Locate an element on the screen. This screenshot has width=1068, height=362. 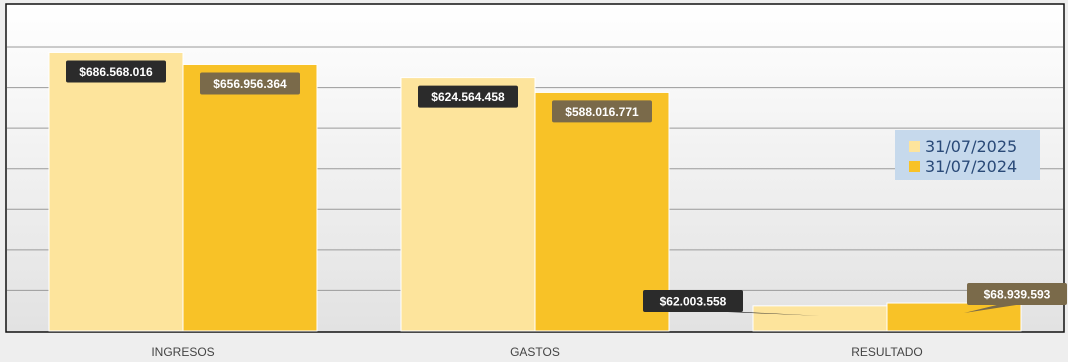
legend-entry-31-07-2024: 31/07/2024 is located at coordinates (971, 166).